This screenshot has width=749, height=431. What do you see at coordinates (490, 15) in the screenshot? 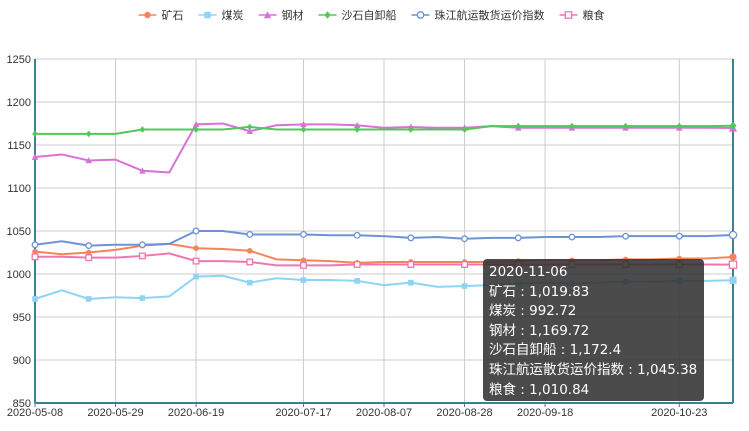
I see `legend-label: 珠江航运散货运价指数` at bounding box center [490, 15].